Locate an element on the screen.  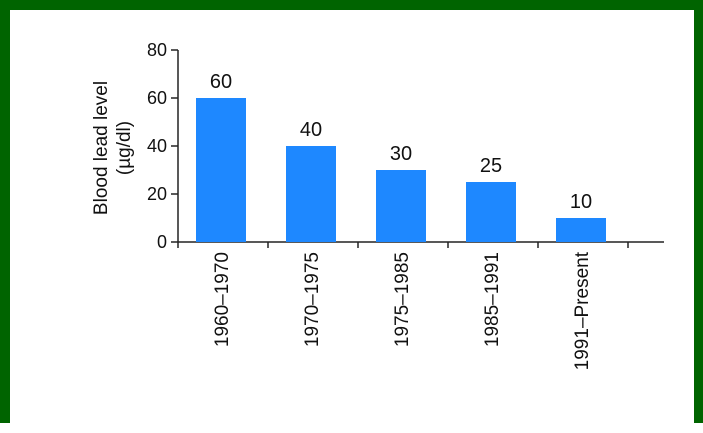
data-label: 60 is located at coordinates (221, 82).